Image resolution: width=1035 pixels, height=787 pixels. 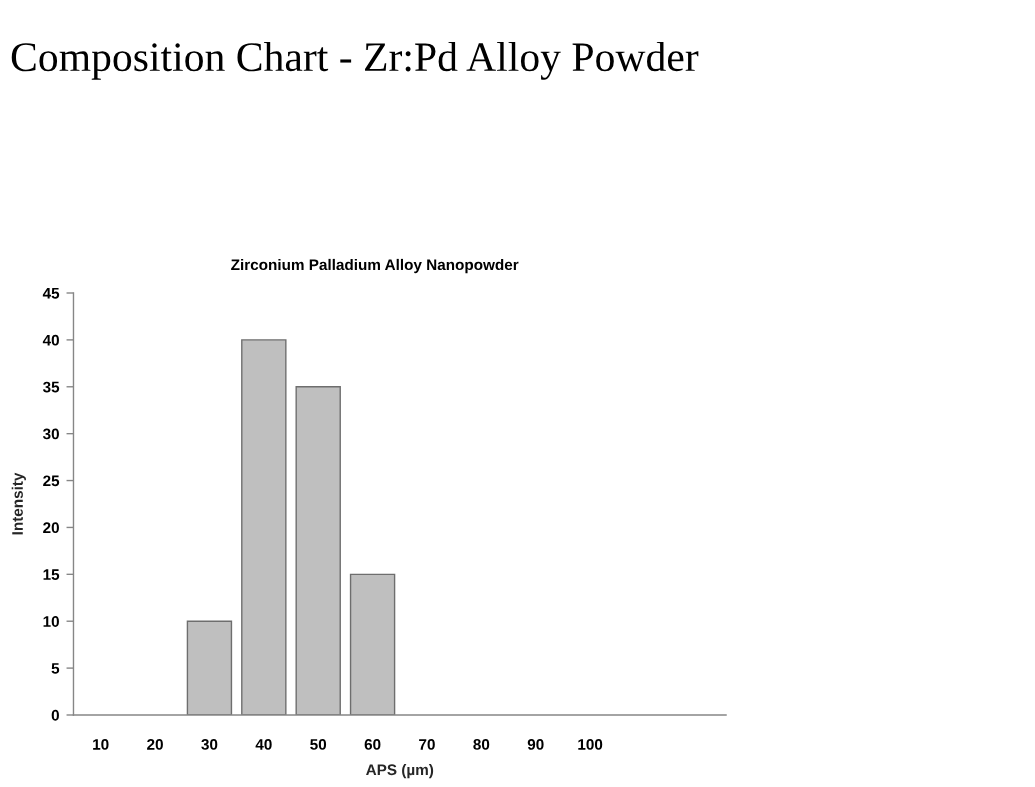 What do you see at coordinates (101, 744) in the screenshot?
I see `x-tick-label: 10` at bounding box center [101, 744].